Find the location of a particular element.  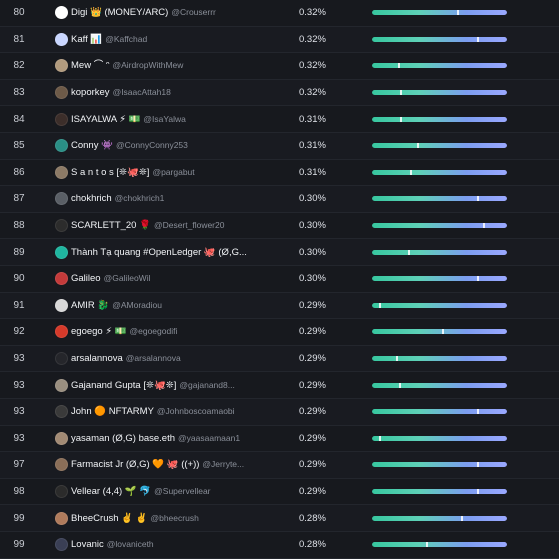

display-name: Mew ⌒ ᵔ is located at coordinates (90, 66).